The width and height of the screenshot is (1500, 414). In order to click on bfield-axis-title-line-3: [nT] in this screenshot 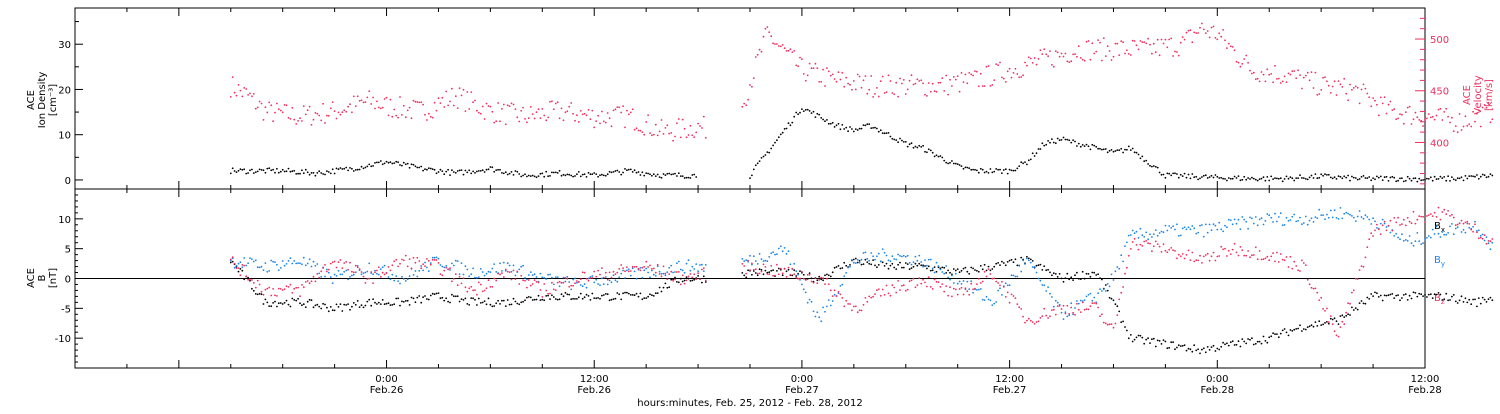, I will do `click(53, 278)`.